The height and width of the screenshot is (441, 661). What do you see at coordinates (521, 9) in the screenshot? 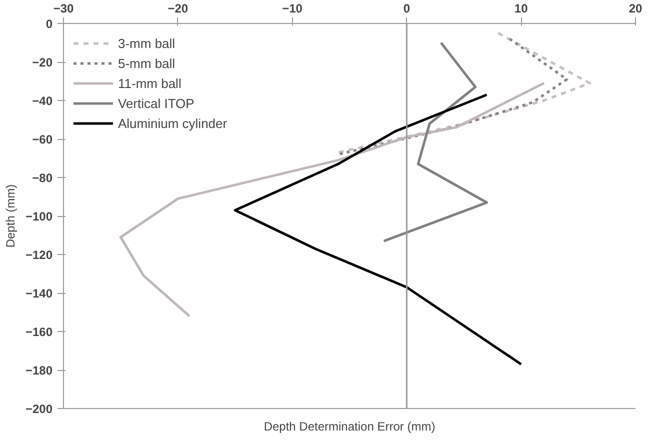
I see `x-tick-label: 10` at bounding box center [521, 9].